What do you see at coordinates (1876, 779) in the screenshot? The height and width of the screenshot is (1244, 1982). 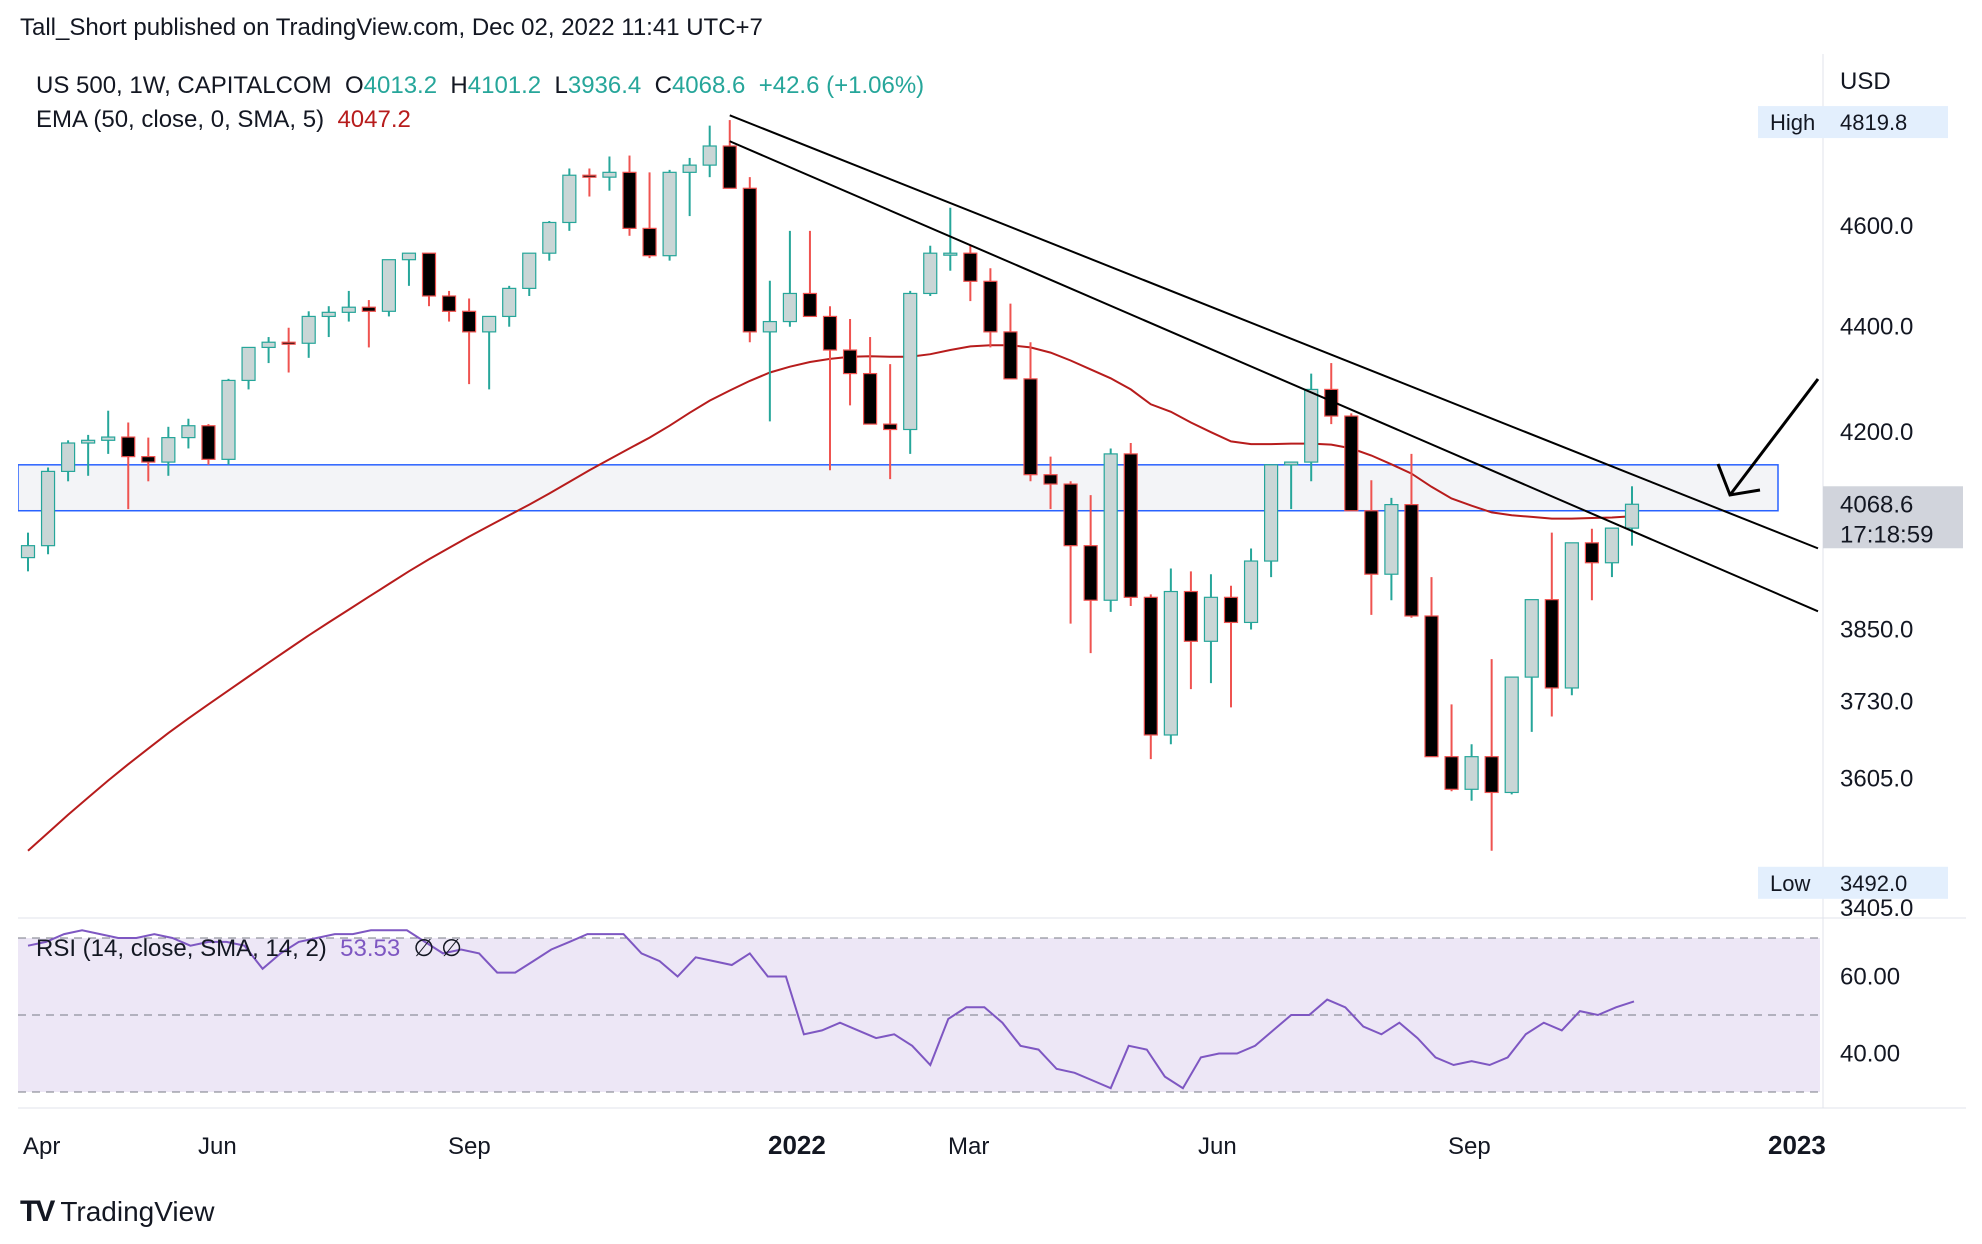 I see `price-axis-tick: 3605.0` at bounding box center [1876, 779].